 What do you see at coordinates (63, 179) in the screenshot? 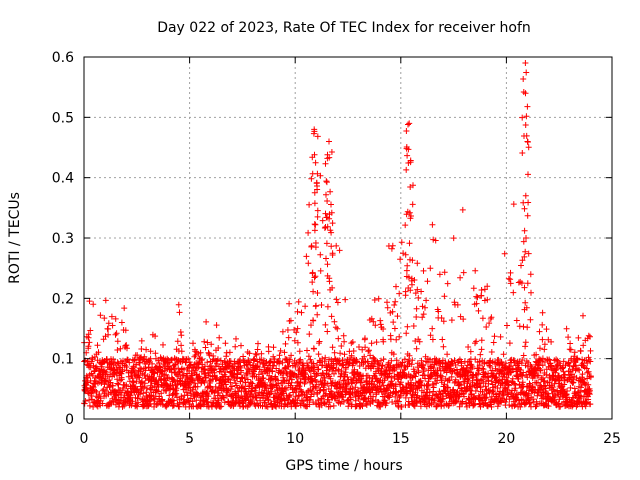
I see `y-tick-label: 0.4` at bounding box center [63, 179].